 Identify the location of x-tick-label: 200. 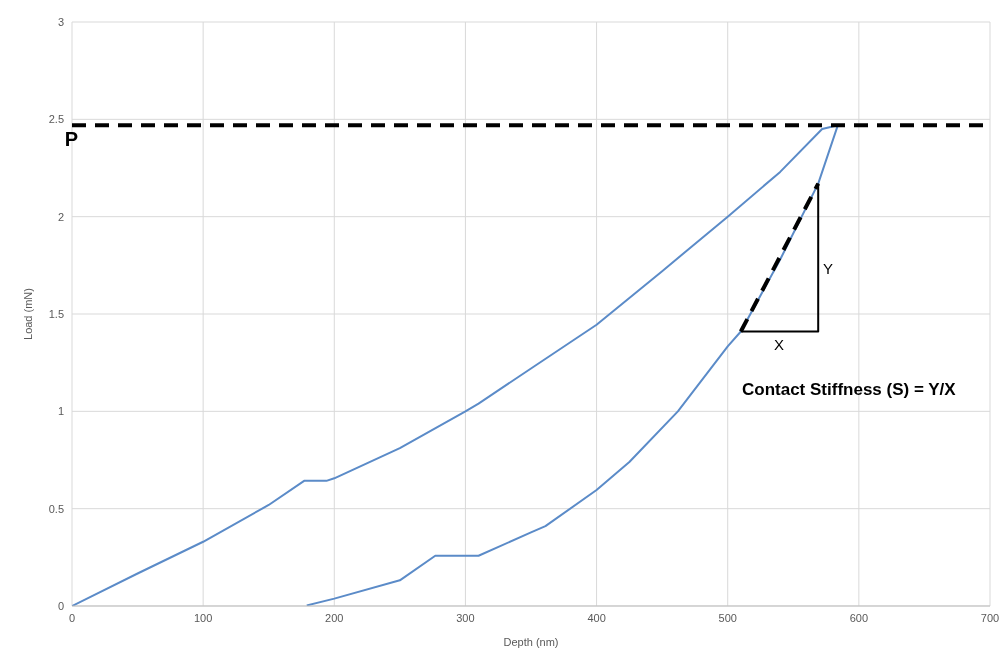
(334, 617).